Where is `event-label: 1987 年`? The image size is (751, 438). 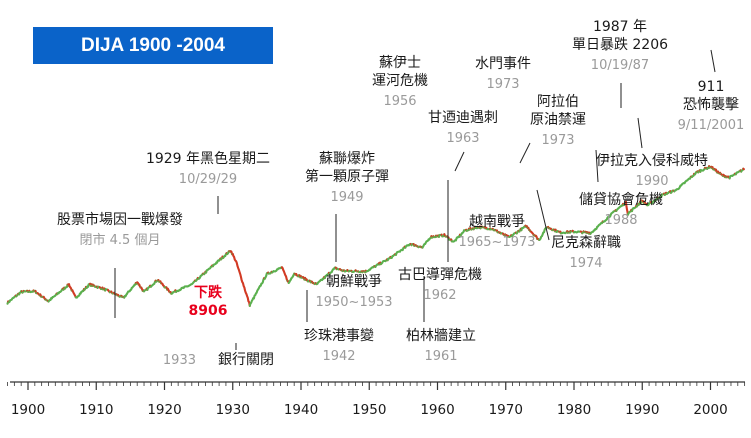 event-label: 1987 年 is located at coordinates (620, 27).